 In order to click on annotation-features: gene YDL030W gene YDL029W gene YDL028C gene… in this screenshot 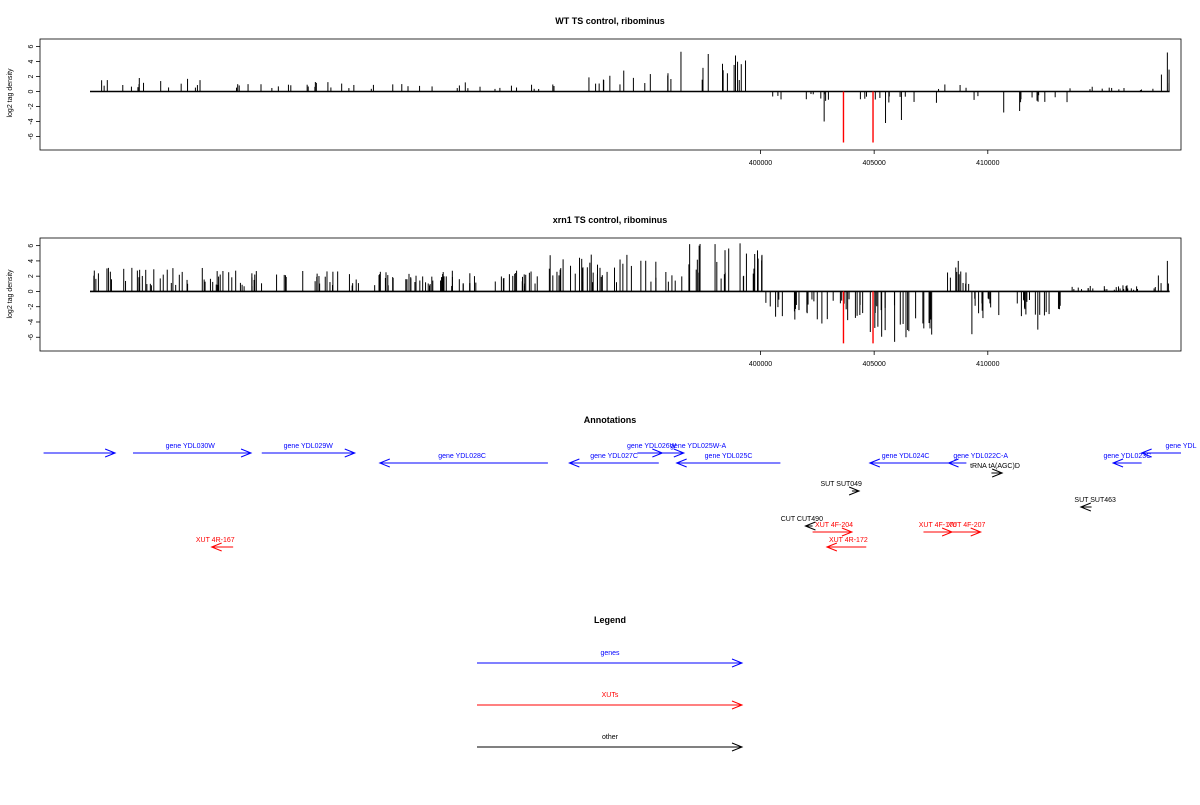, I will do `click(620, 497)`.